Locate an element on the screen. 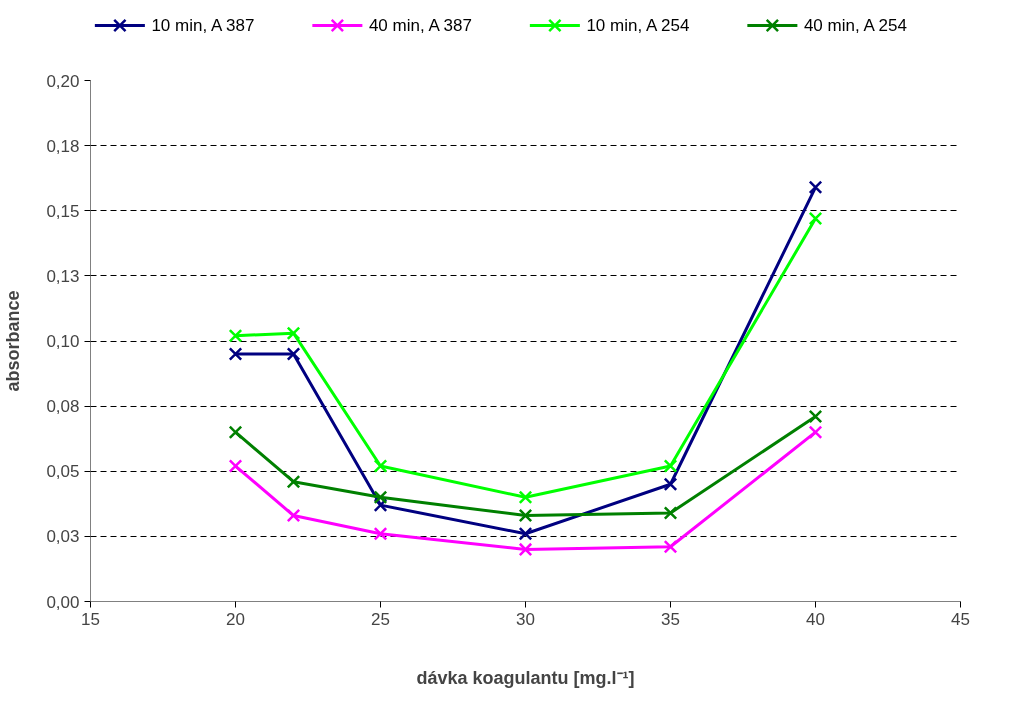  x-tick-label: 15 is located at coordinates (90, 619).